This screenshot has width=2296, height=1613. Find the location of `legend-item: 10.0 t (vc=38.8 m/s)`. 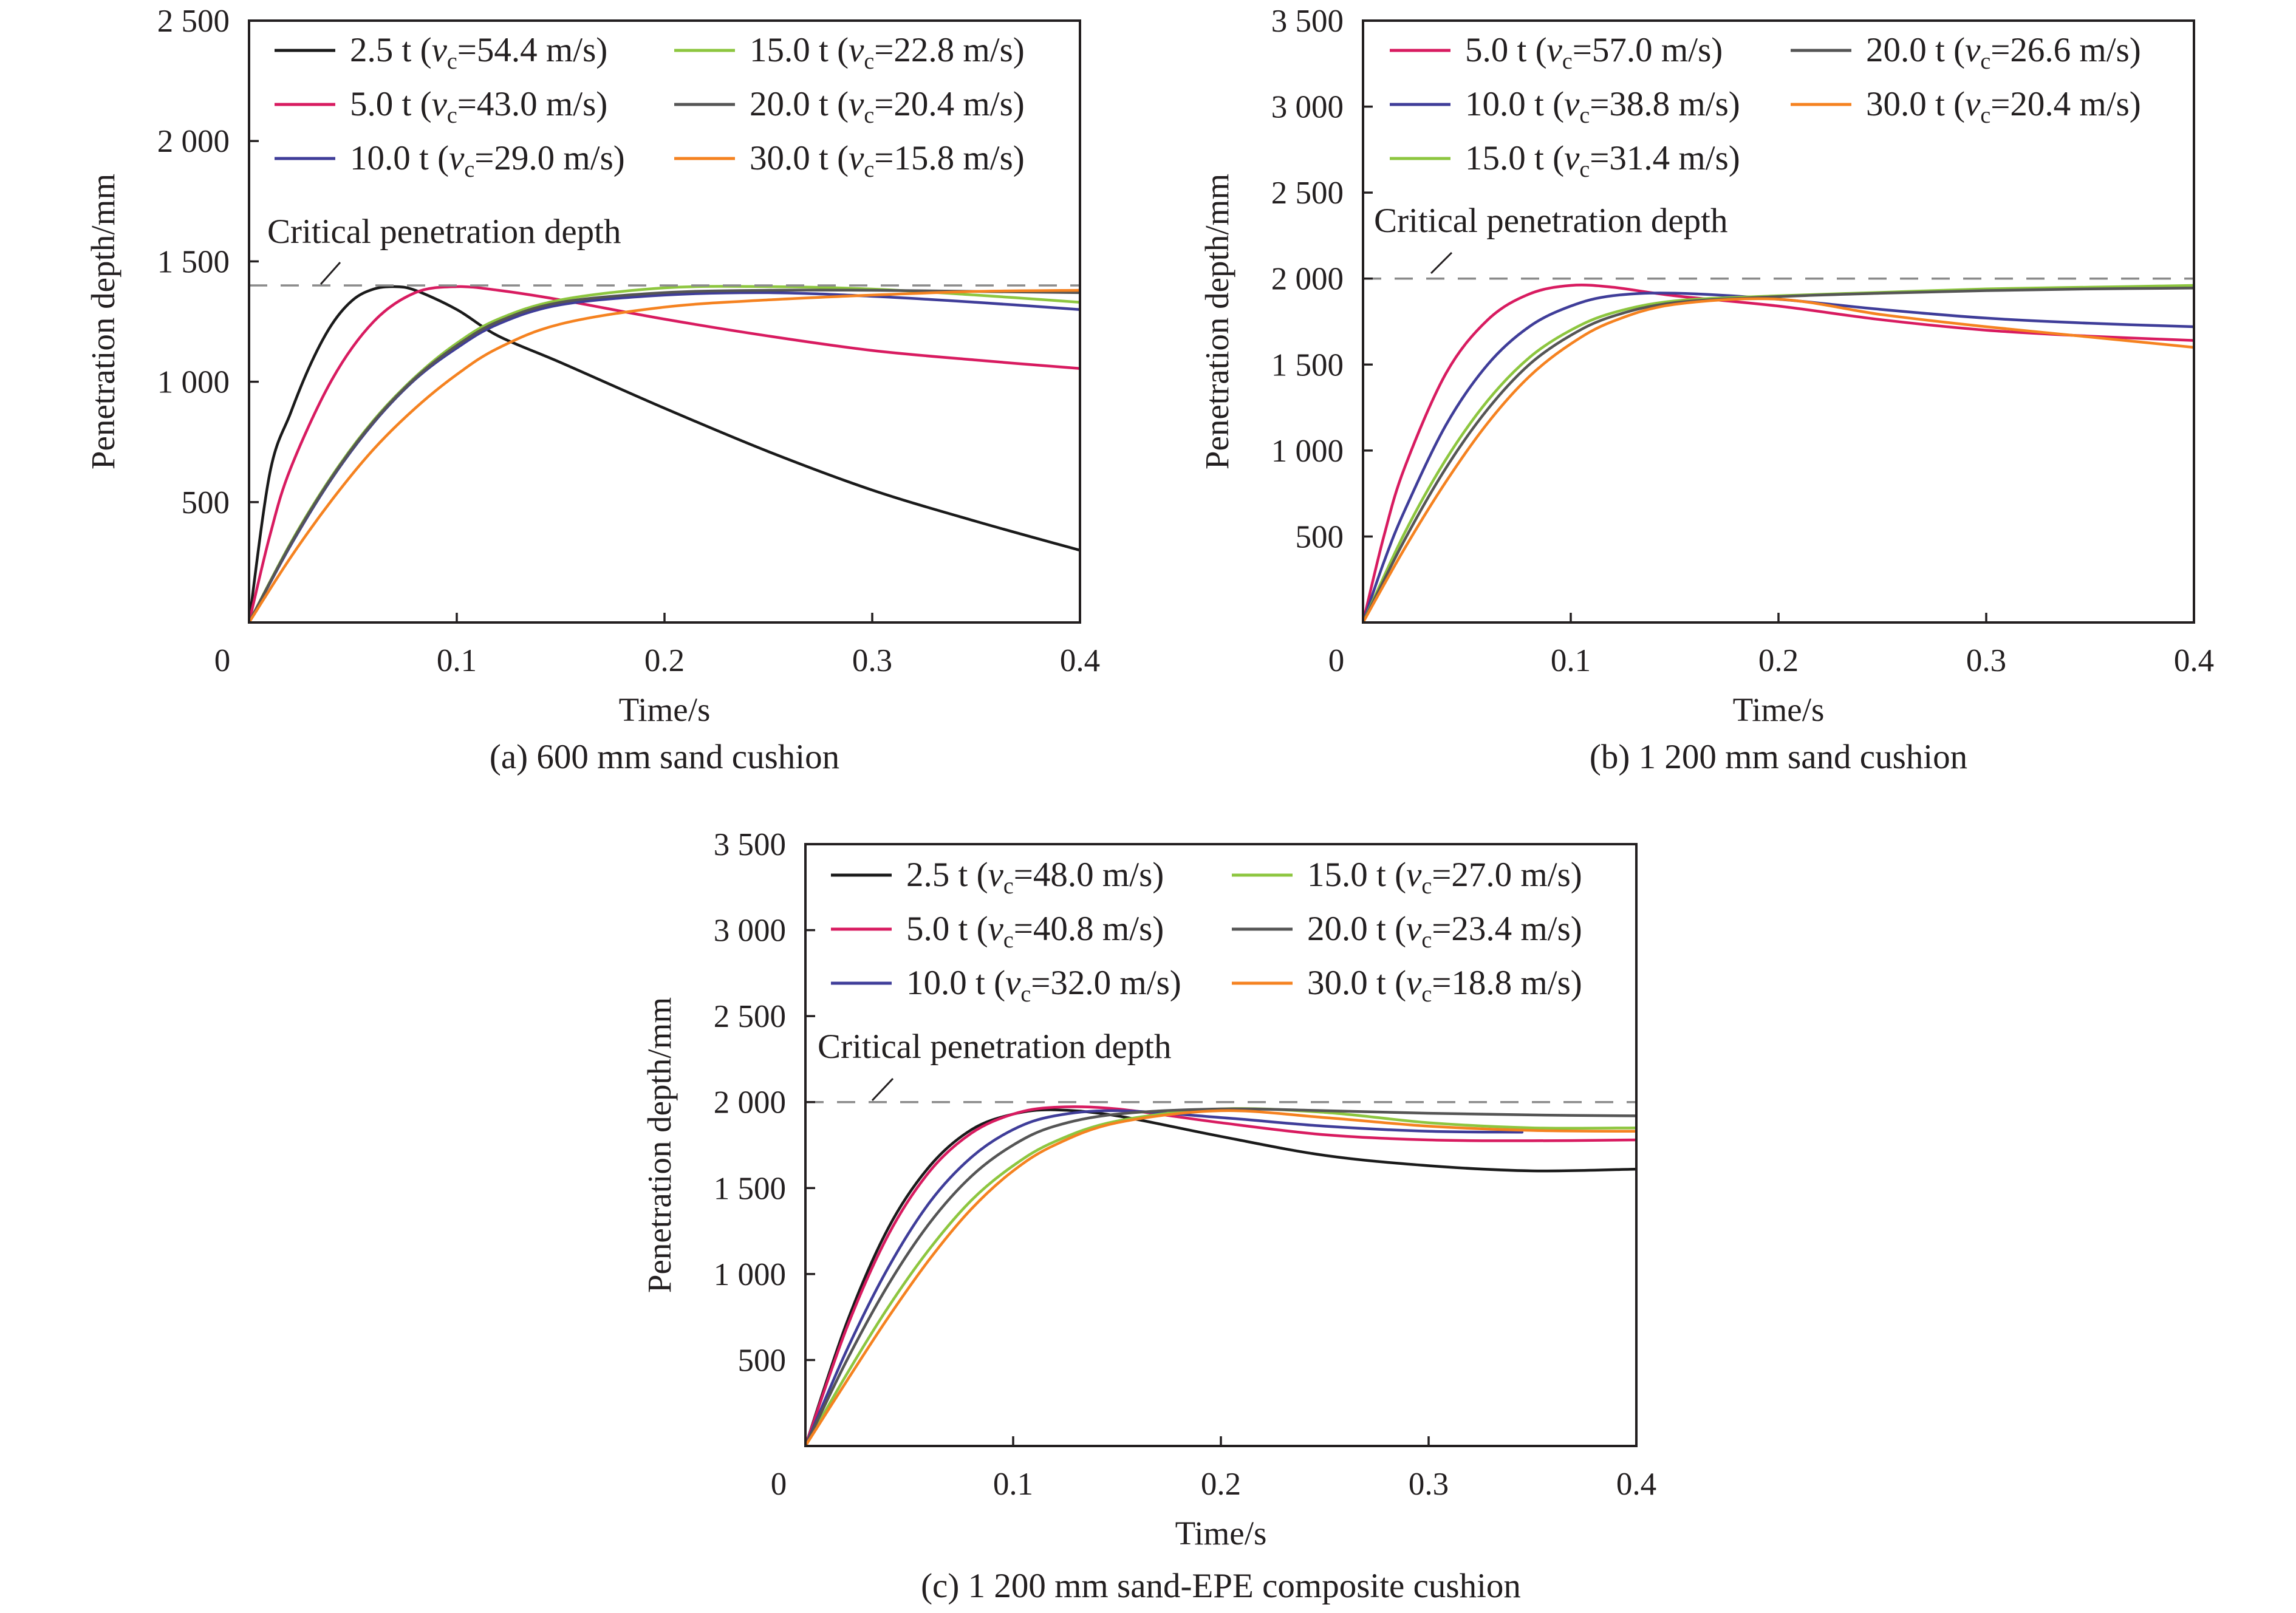

legend-item: 10.0 t (vc=38.8 m/s) is located at coordinates (1565, 106).